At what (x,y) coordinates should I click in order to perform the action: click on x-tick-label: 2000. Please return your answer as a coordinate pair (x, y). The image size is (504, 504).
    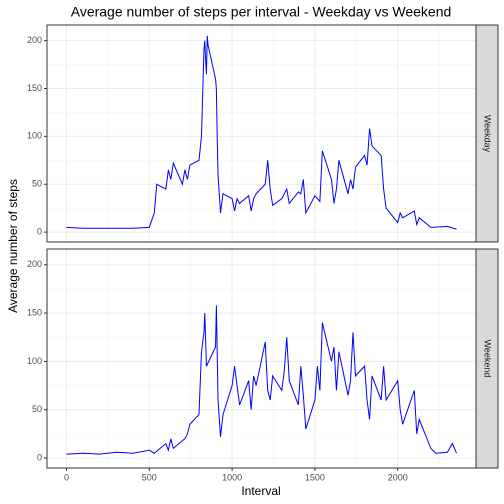
    Looking at the image, I should click on (398, 477).